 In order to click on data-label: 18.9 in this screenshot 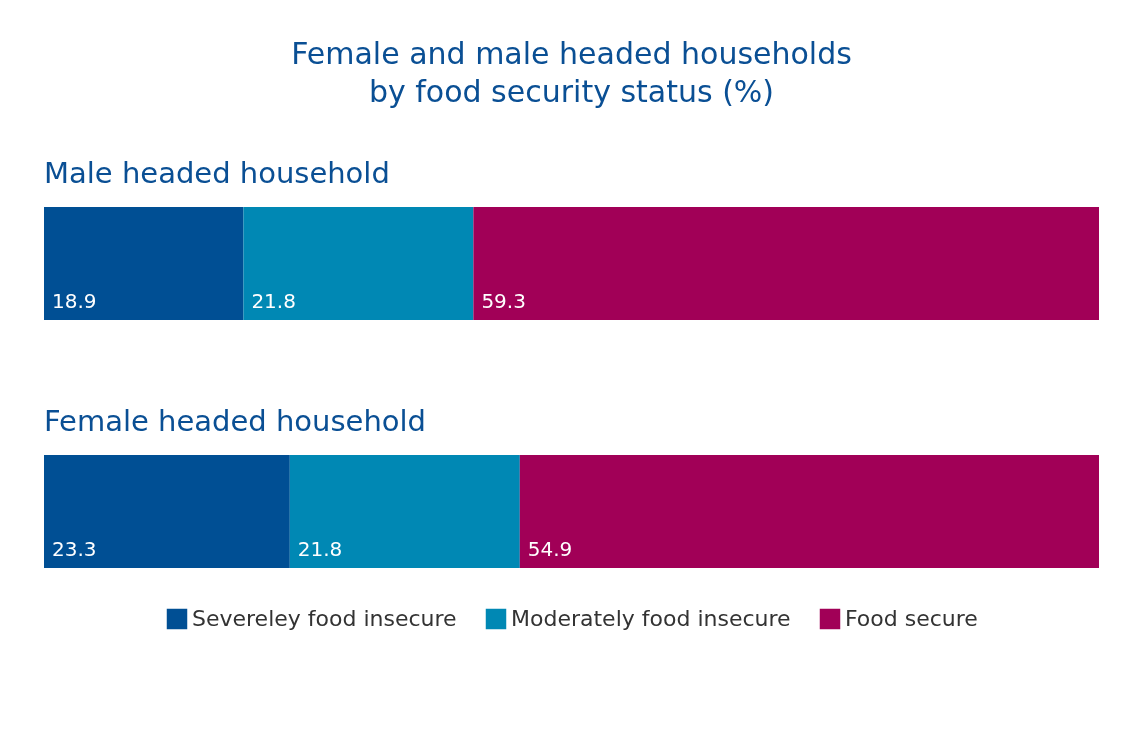, I will do `click(74, 301)`.